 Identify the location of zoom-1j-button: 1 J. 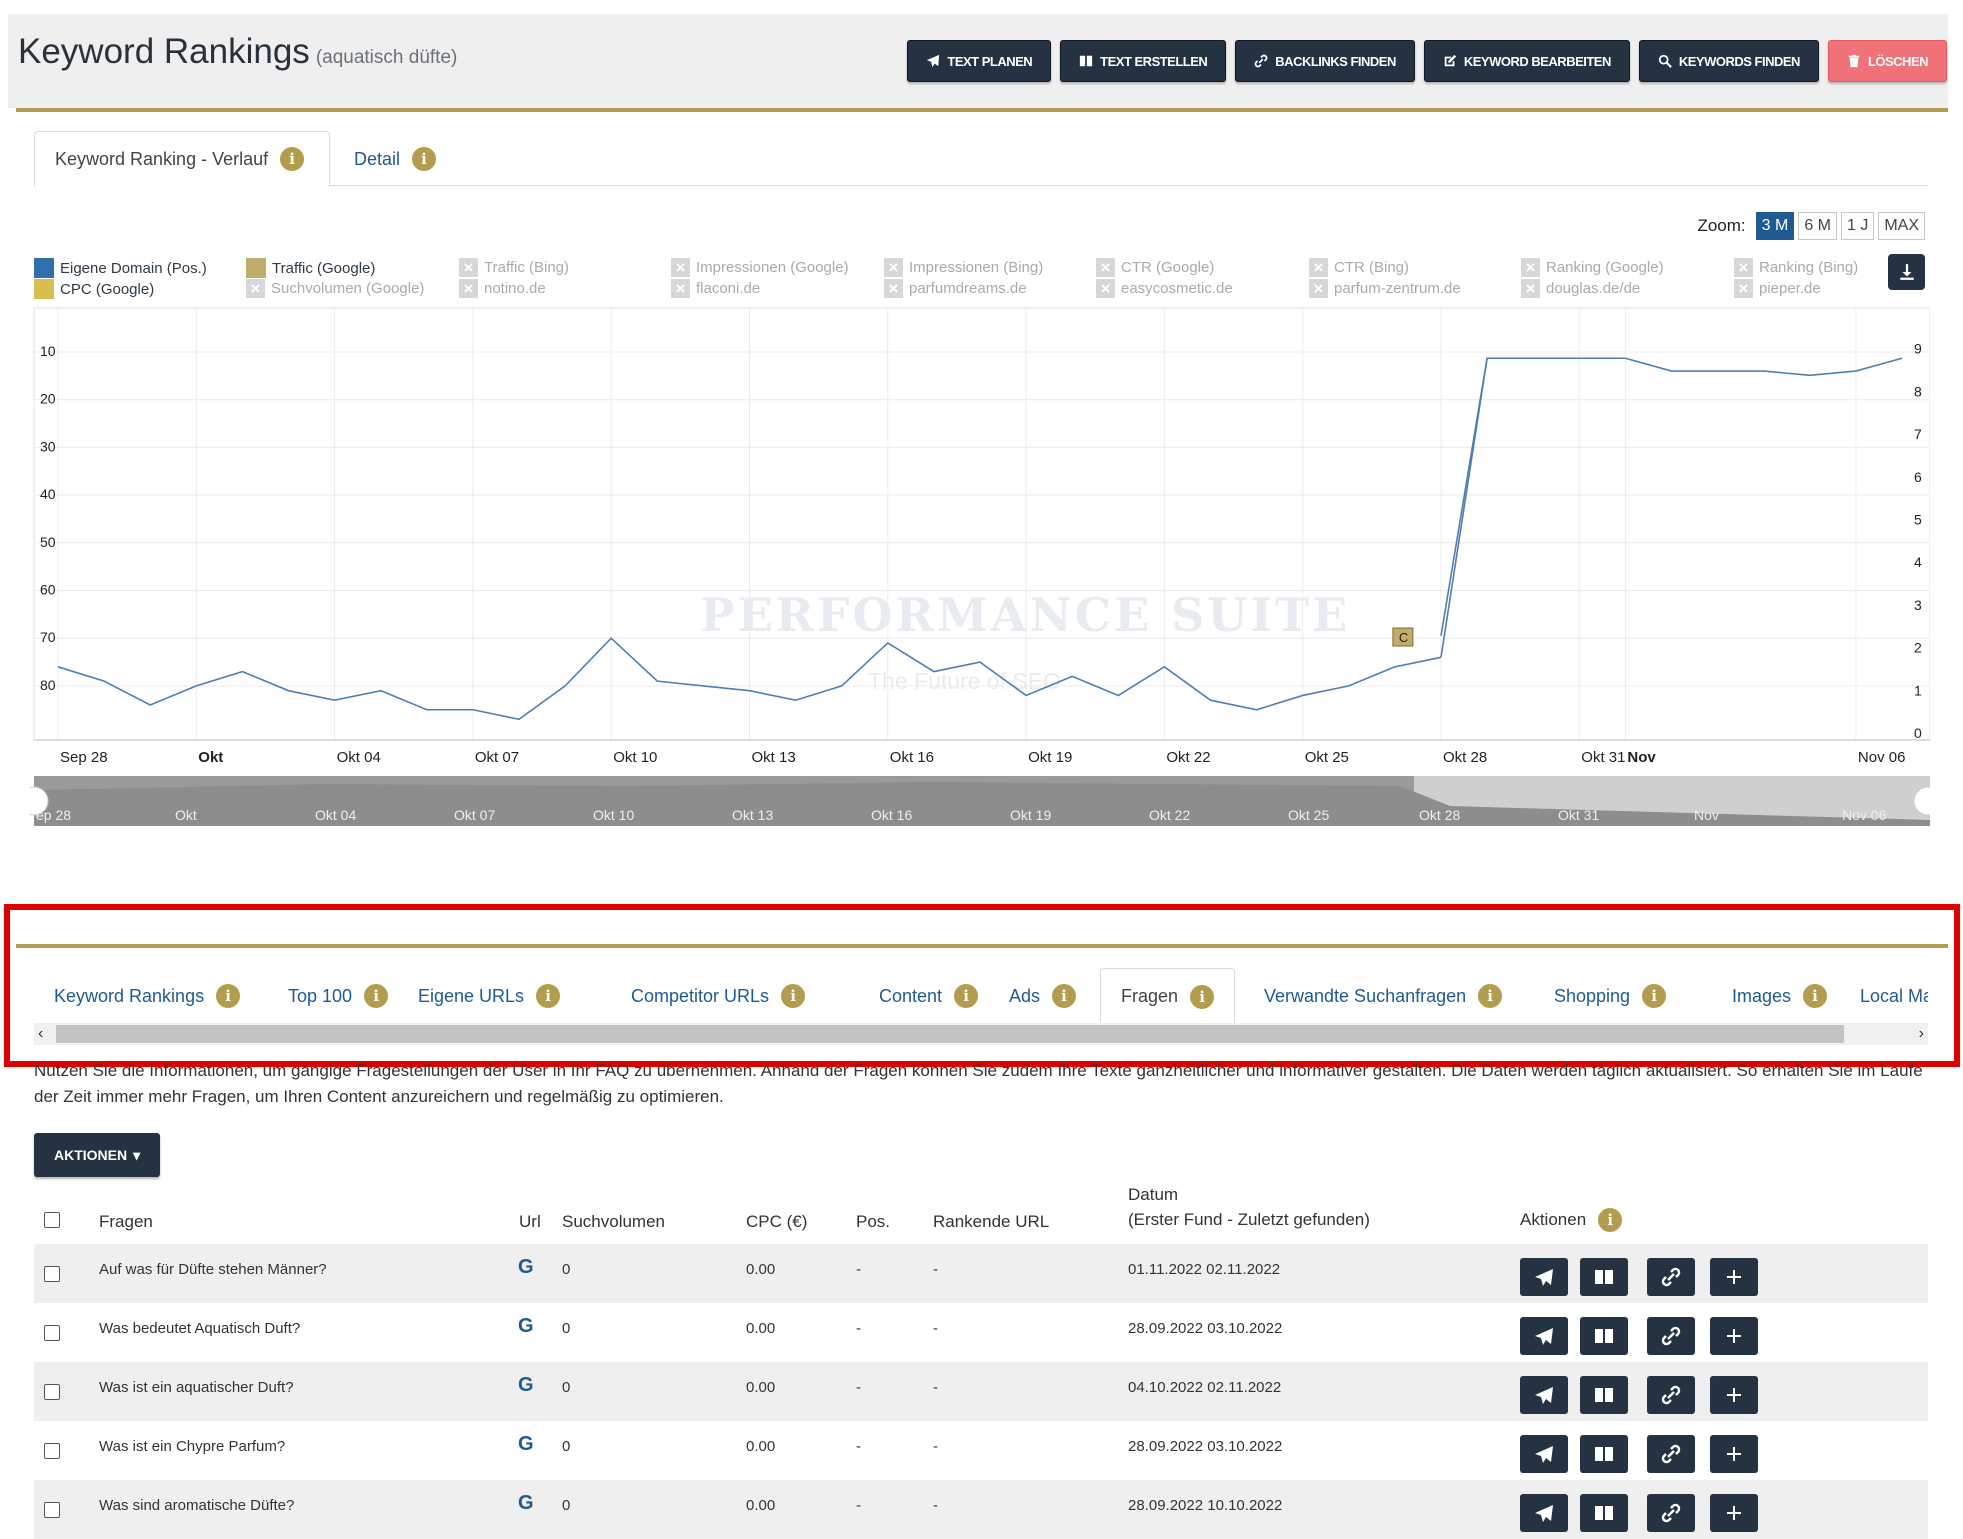
(1857, 226).